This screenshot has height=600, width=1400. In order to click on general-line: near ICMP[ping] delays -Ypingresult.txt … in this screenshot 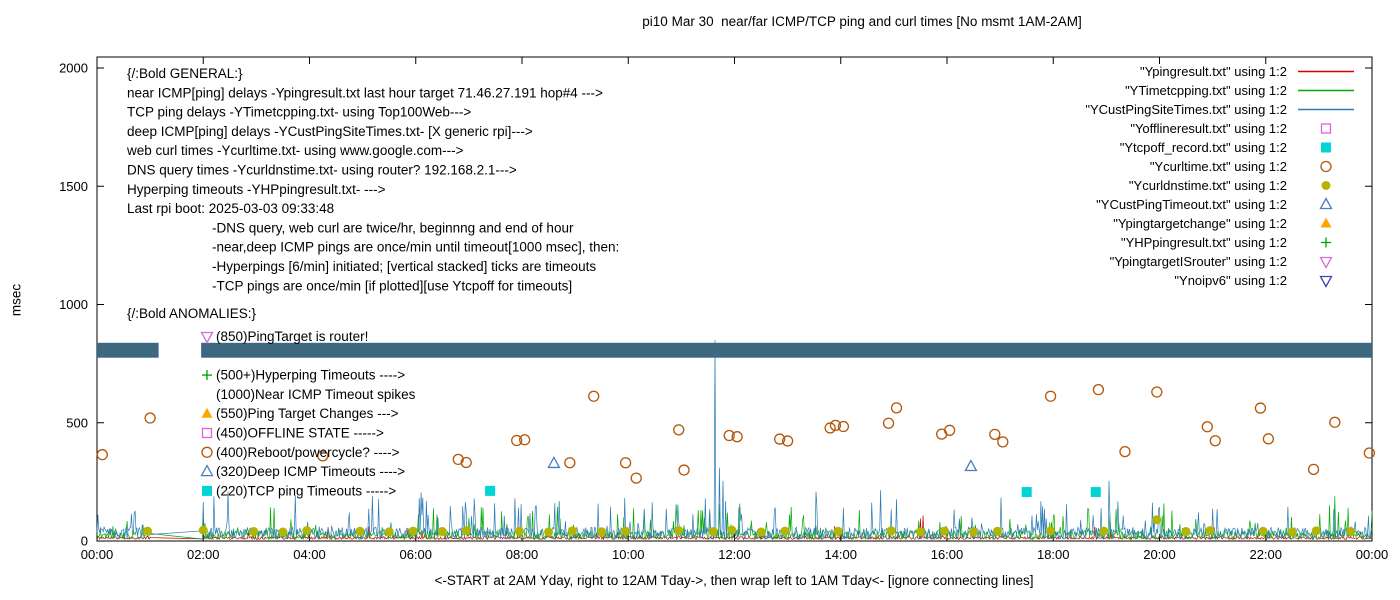, I will do `click(365, 92)`.